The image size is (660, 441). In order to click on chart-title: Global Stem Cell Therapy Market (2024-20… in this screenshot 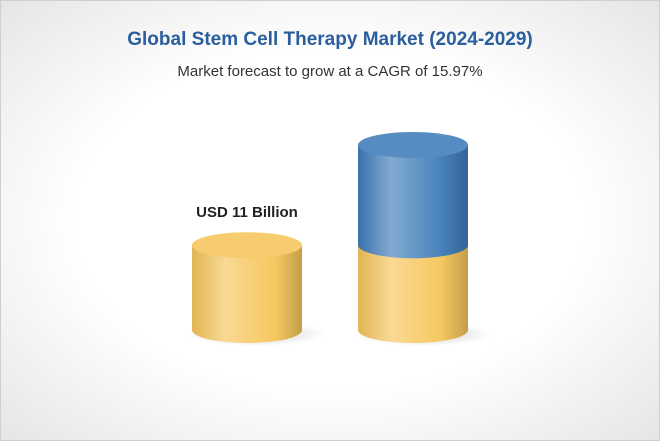, I will do `click(330, 39)`.